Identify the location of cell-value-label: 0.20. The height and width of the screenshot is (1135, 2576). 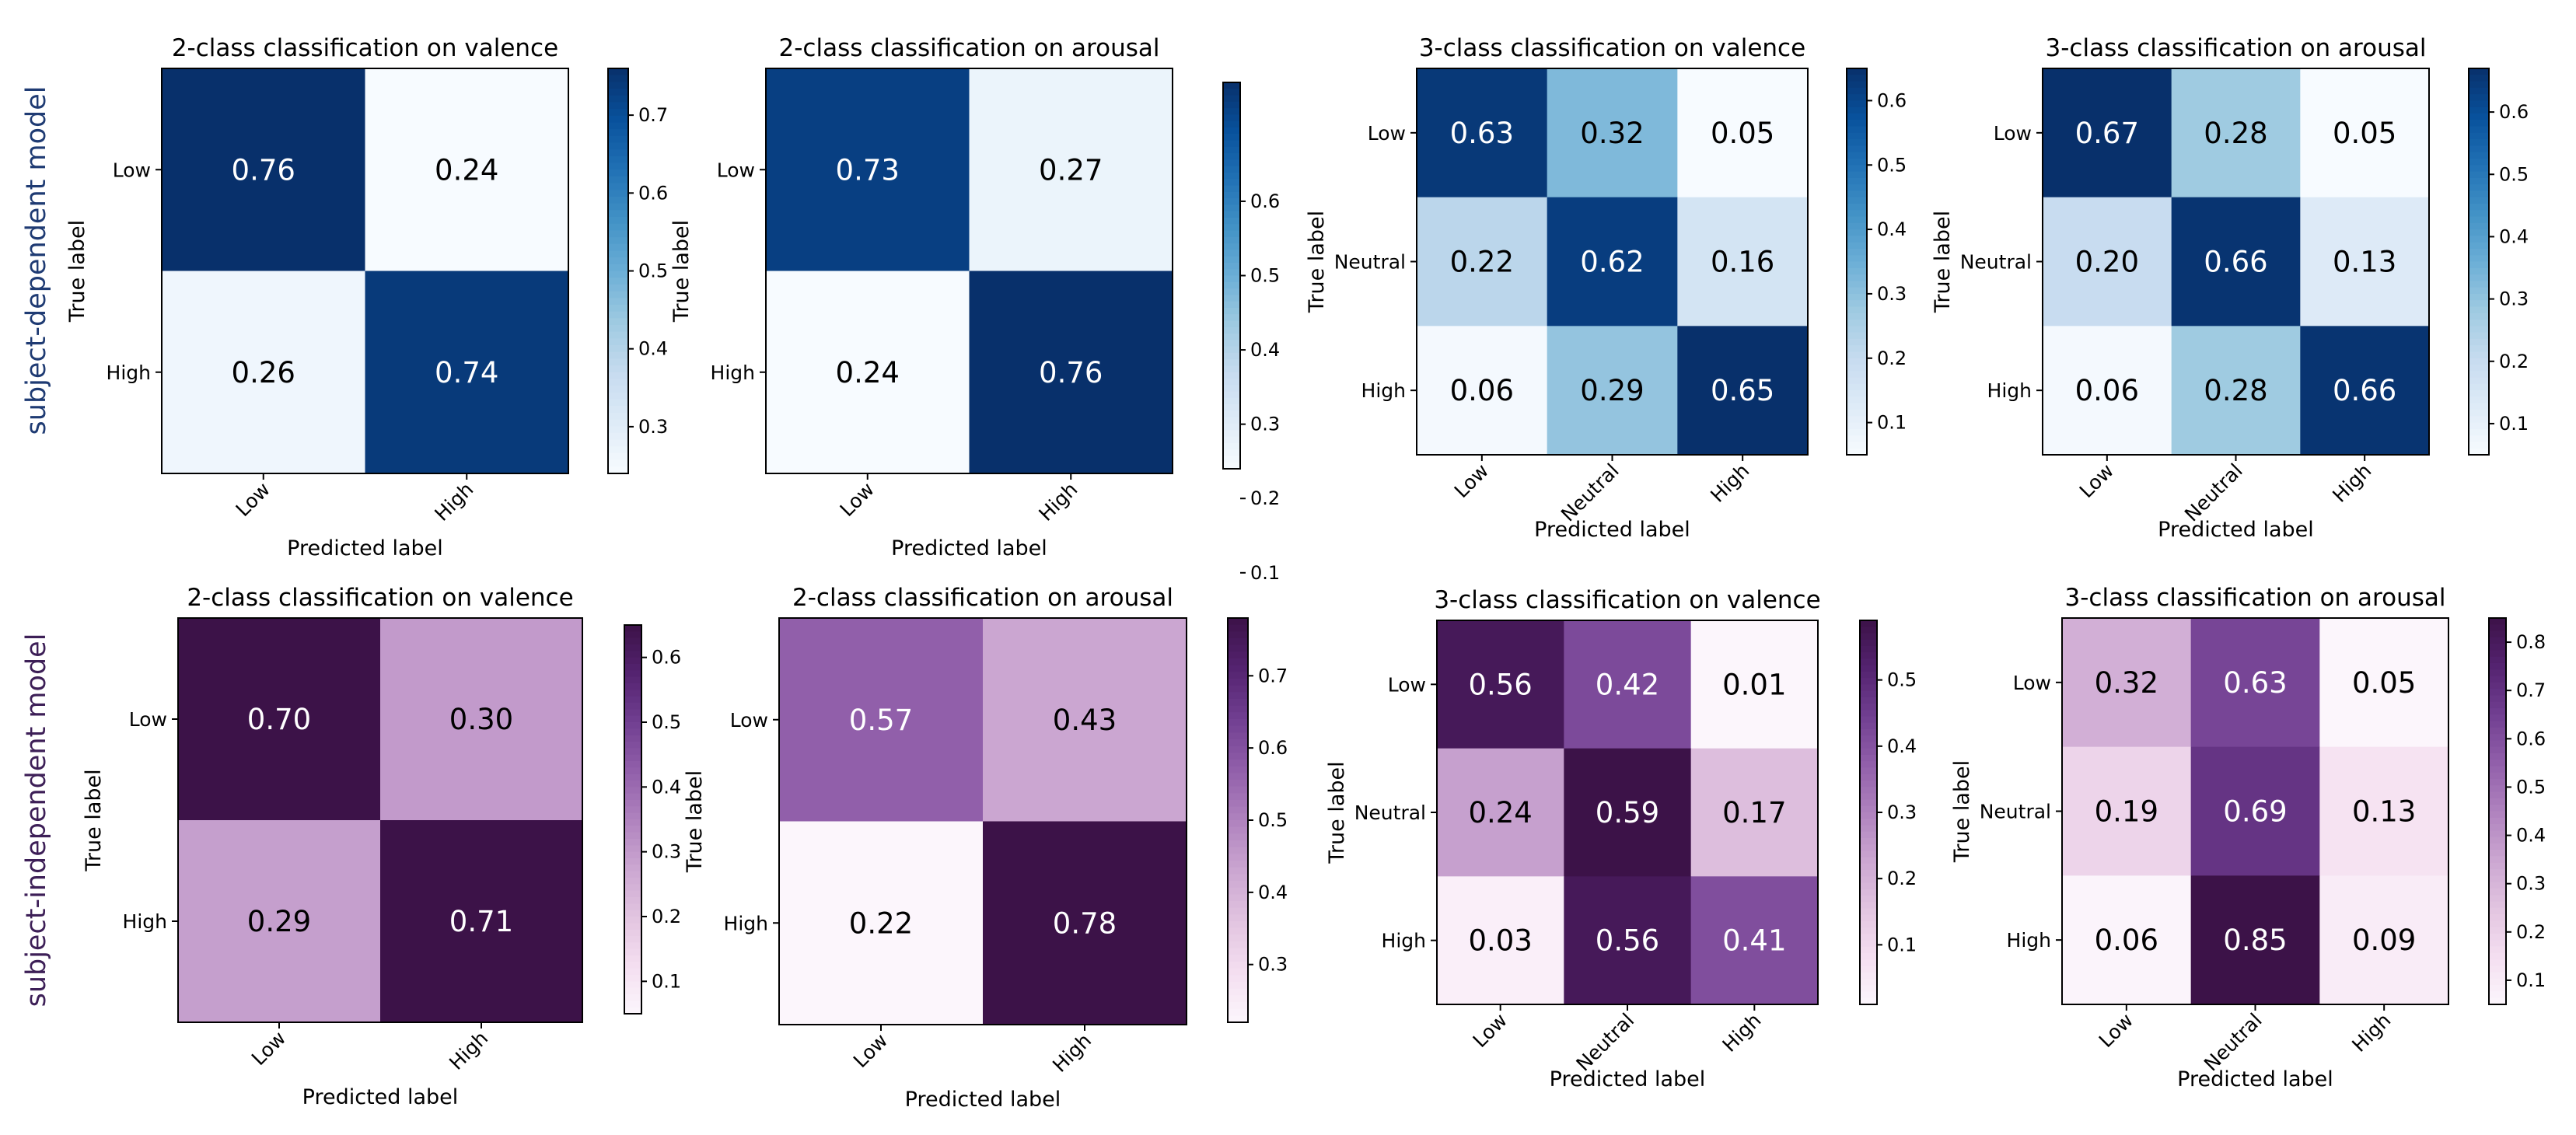
(2107, 262).